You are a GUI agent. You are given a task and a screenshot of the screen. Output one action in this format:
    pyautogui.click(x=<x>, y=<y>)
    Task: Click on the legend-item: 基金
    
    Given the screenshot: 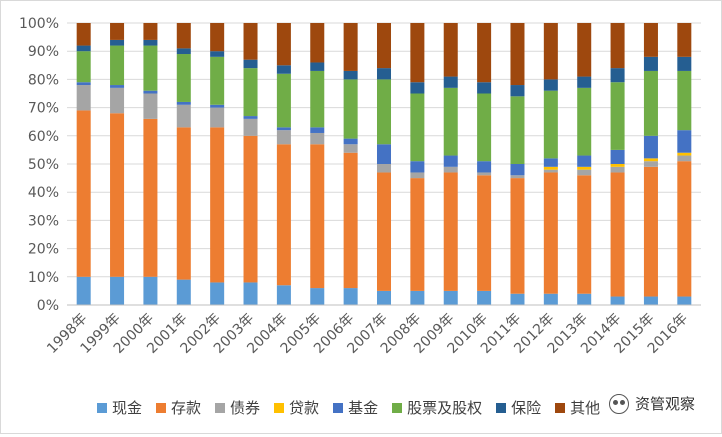 What is the action you would take?
    pyautogui.click(x=355, y=407)
    